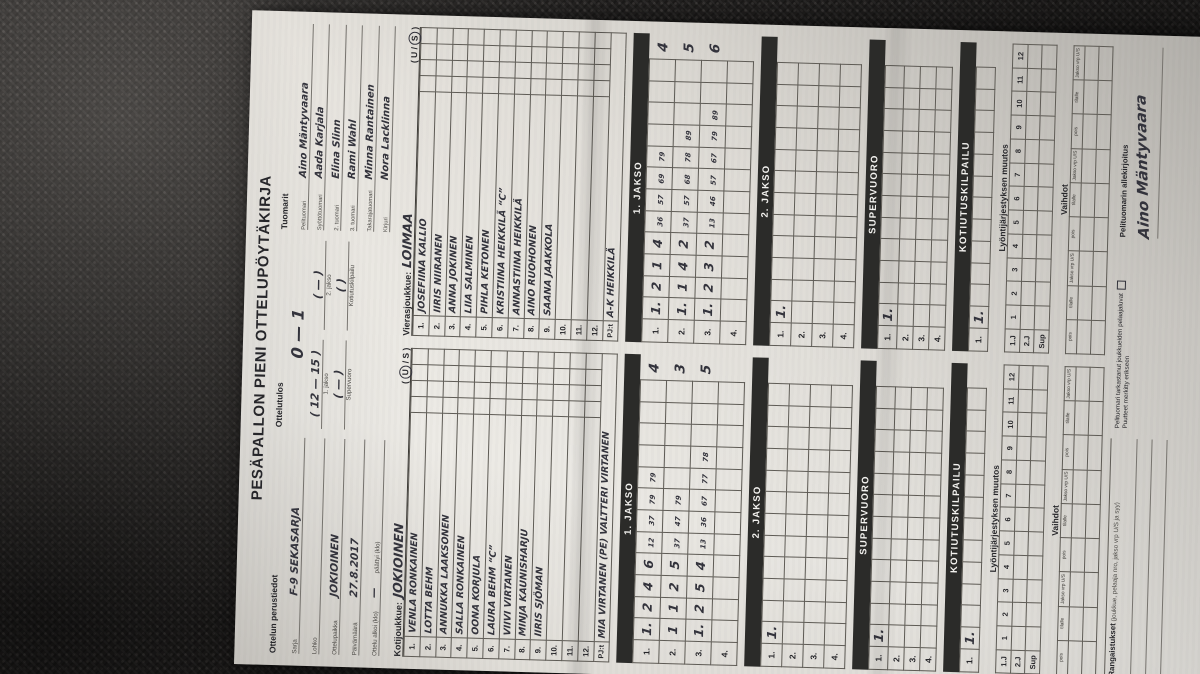 The image size is (1200, 674). What do you see at coordinates (698, 653) in the screenshot?
I see `grid-row-label: 3.` at bounding box center [698, 653].